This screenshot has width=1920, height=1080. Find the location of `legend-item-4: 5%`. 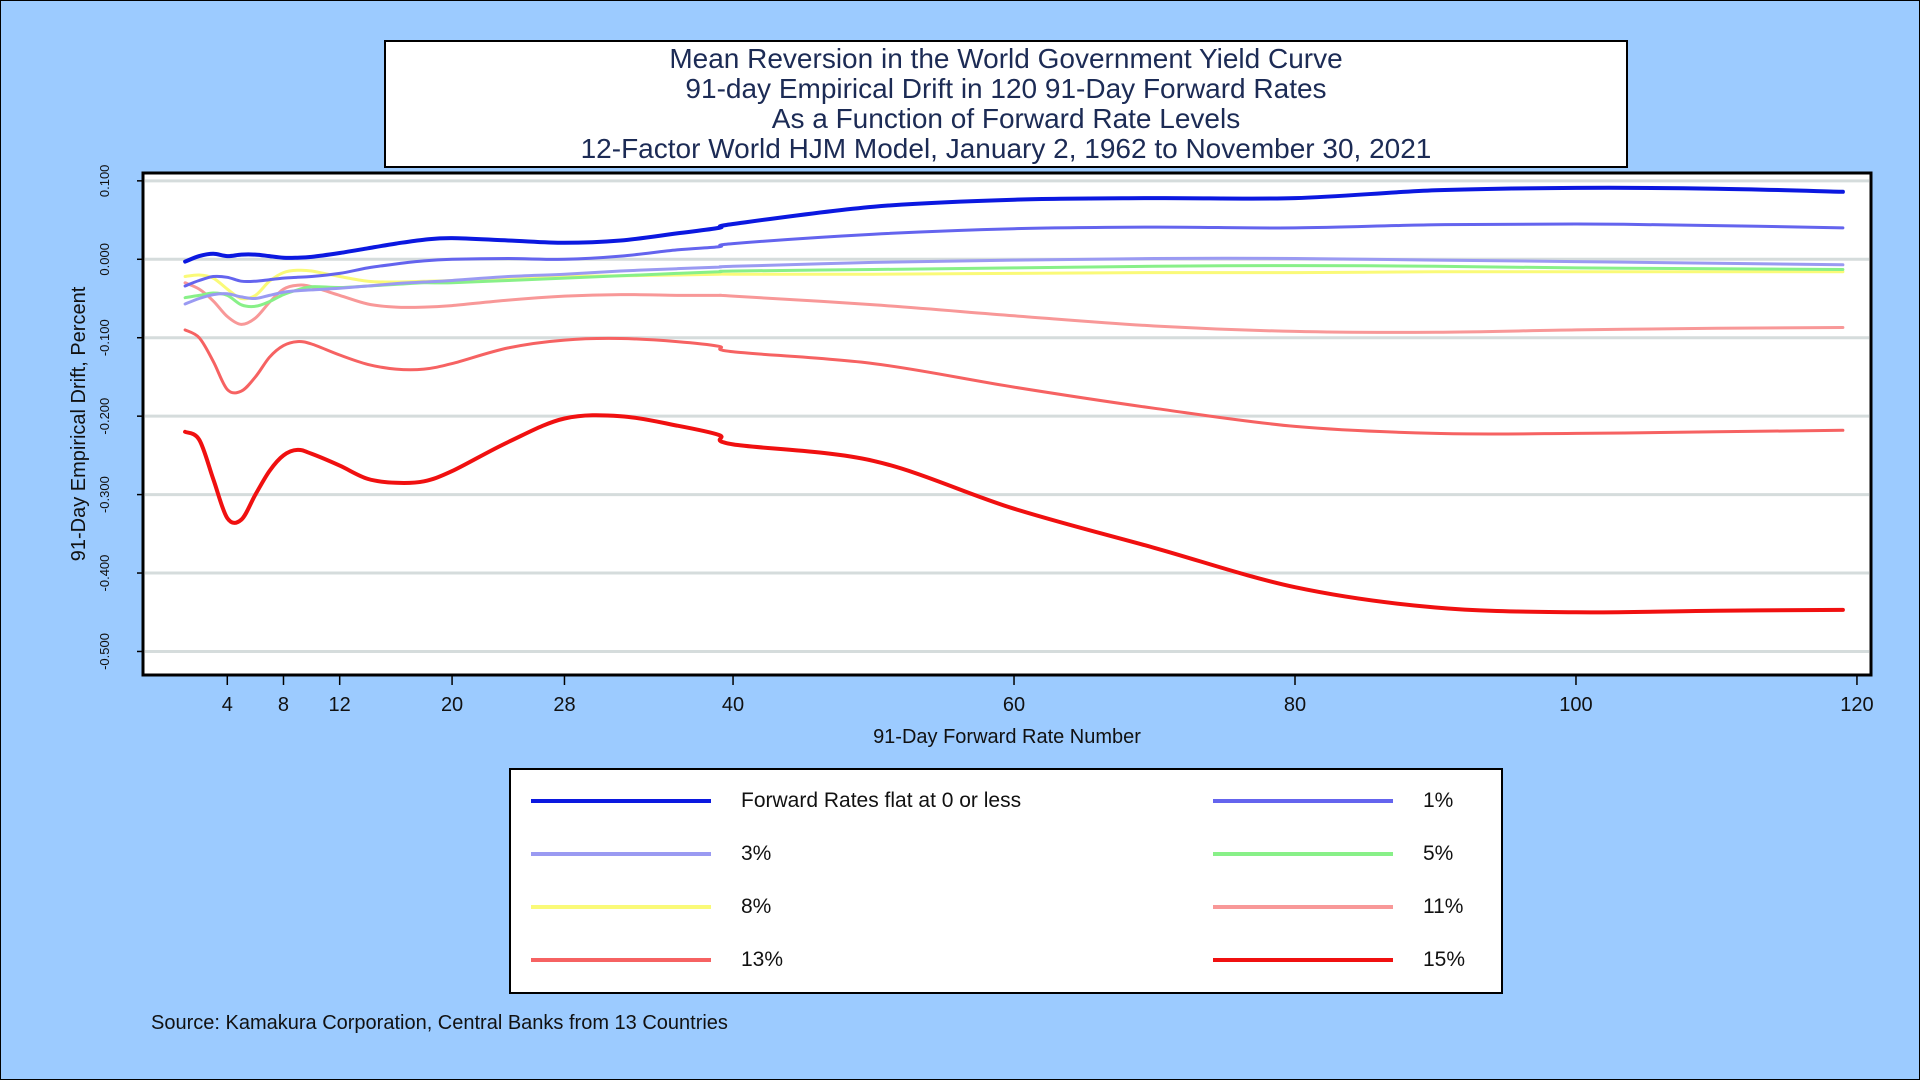

legend-item-4: 5% is located at coordinates (1333, 854).